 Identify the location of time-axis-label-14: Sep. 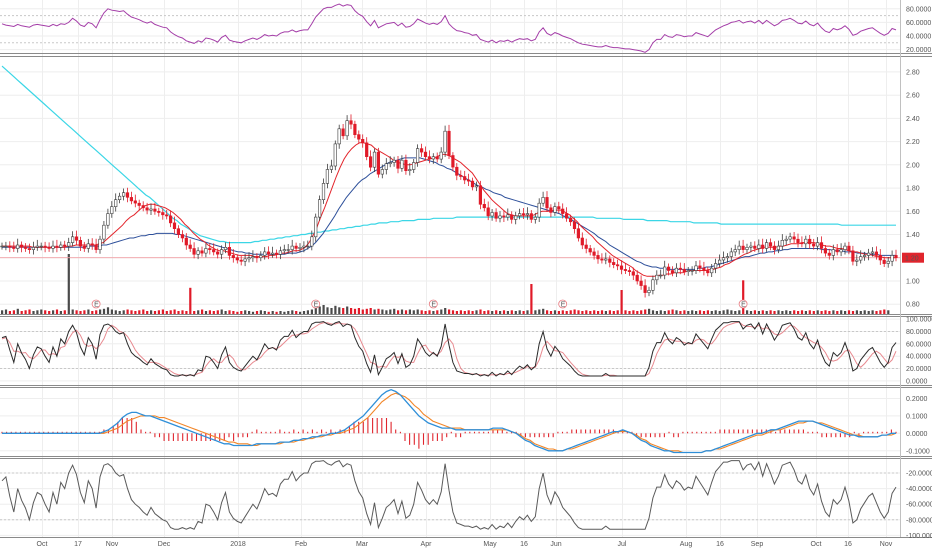
(757, 544).